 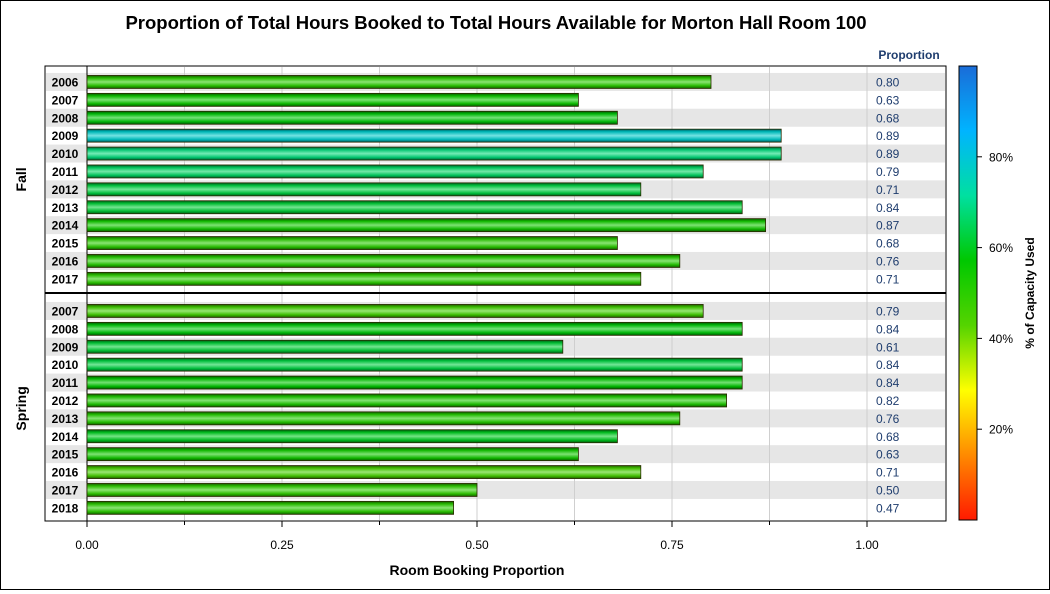 I want to click on panel-label: Fall, so click(x=21, y=179).